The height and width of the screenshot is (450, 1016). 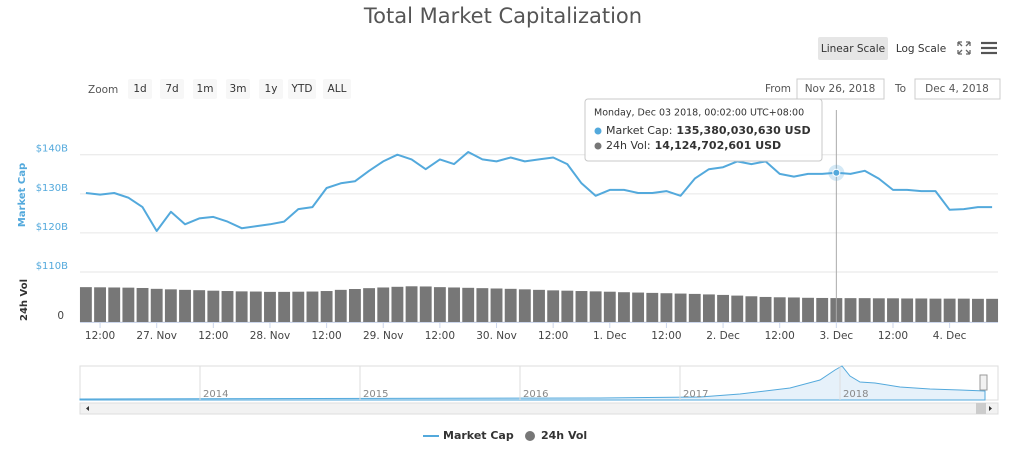 What do you see at coordinates (836, 172) in the screenshot?
I see `hover-point` at bounding box center [836, 172].